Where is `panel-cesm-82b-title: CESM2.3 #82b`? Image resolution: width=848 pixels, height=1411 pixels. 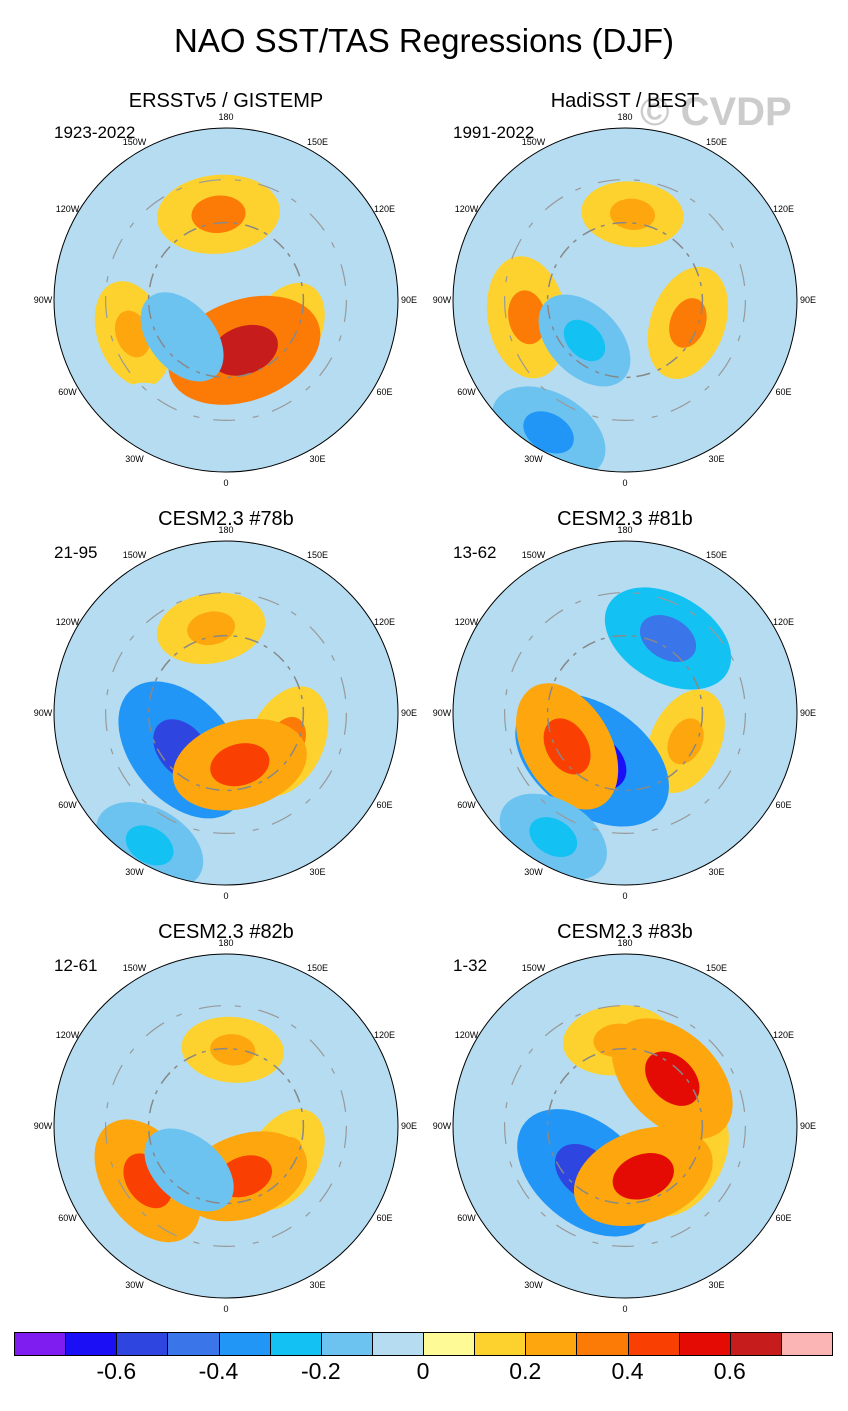 panel-cesm-82b-title: CESM2.3 #82b is located at coordinates (226, 932).